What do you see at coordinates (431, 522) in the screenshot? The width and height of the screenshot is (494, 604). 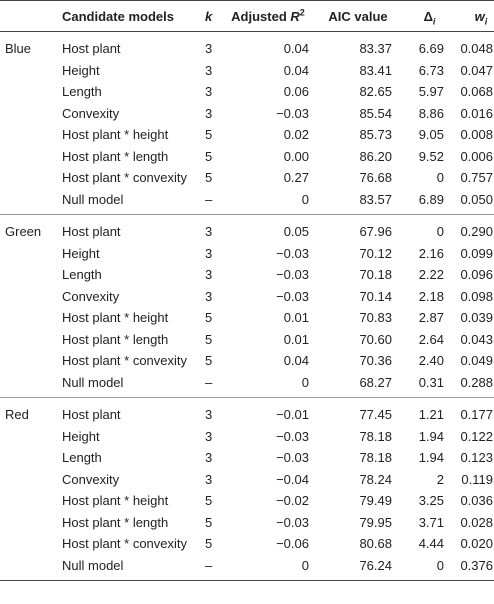 I see `delta-cell: 3.71` at bounding box center [431, 522].